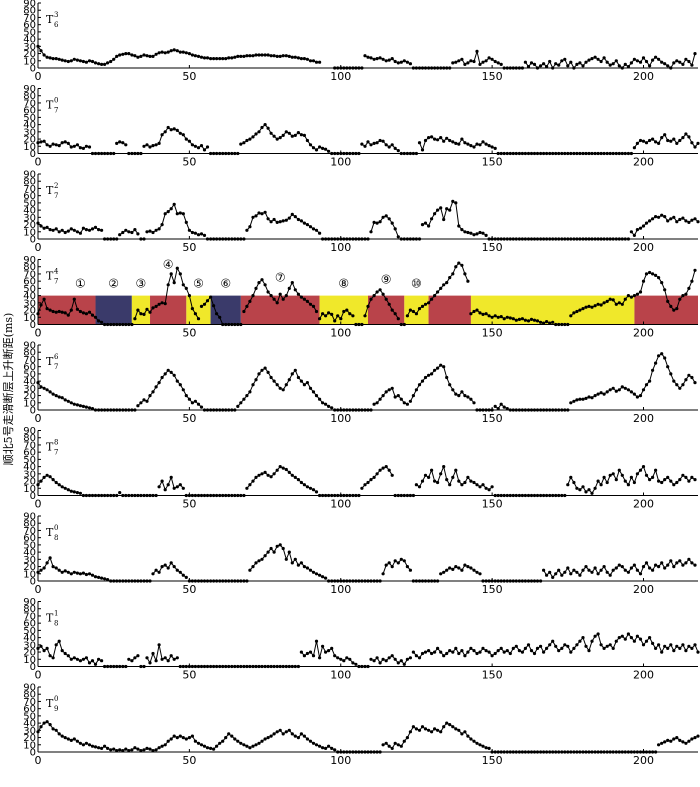 This screenshot has width=700, height=787. I want to click on y-tick-label: 30, so click(29, 47).